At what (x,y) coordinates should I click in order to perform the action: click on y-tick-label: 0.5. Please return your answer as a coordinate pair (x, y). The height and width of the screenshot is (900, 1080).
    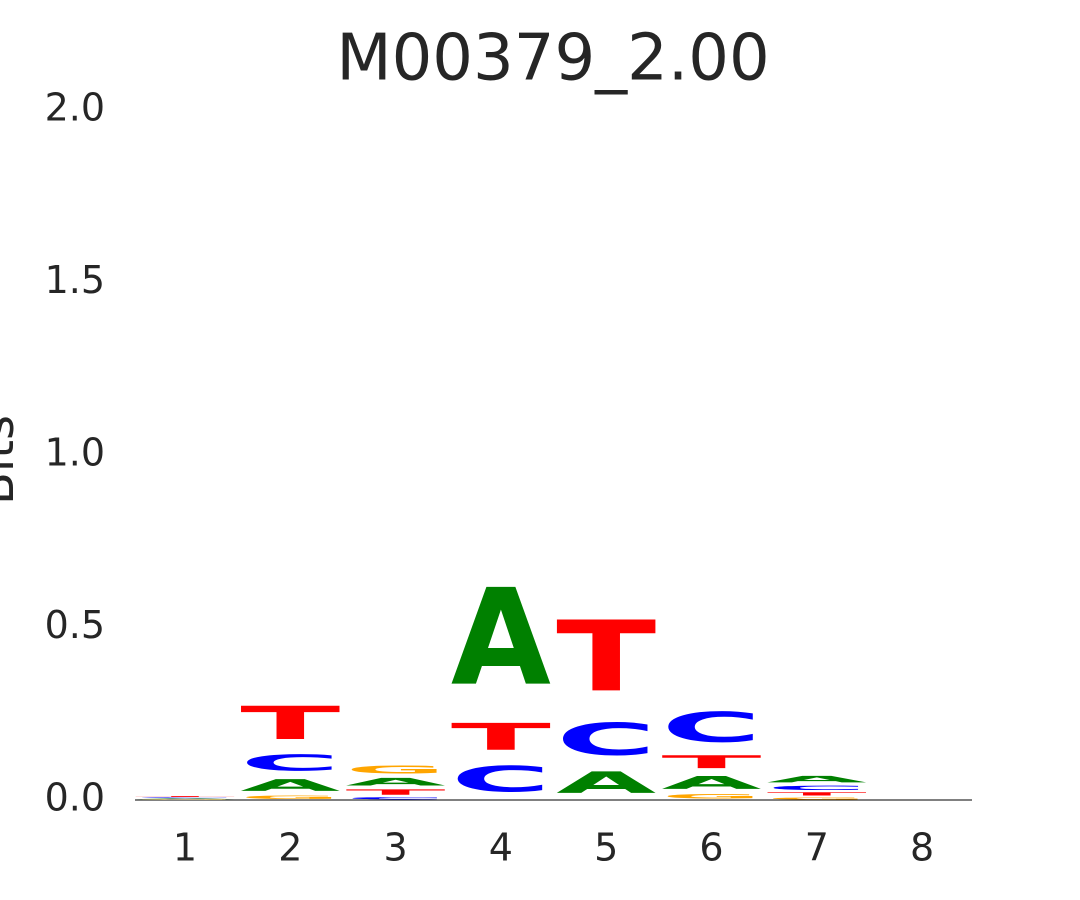
    Looking at the image, I should click on (75, 625).